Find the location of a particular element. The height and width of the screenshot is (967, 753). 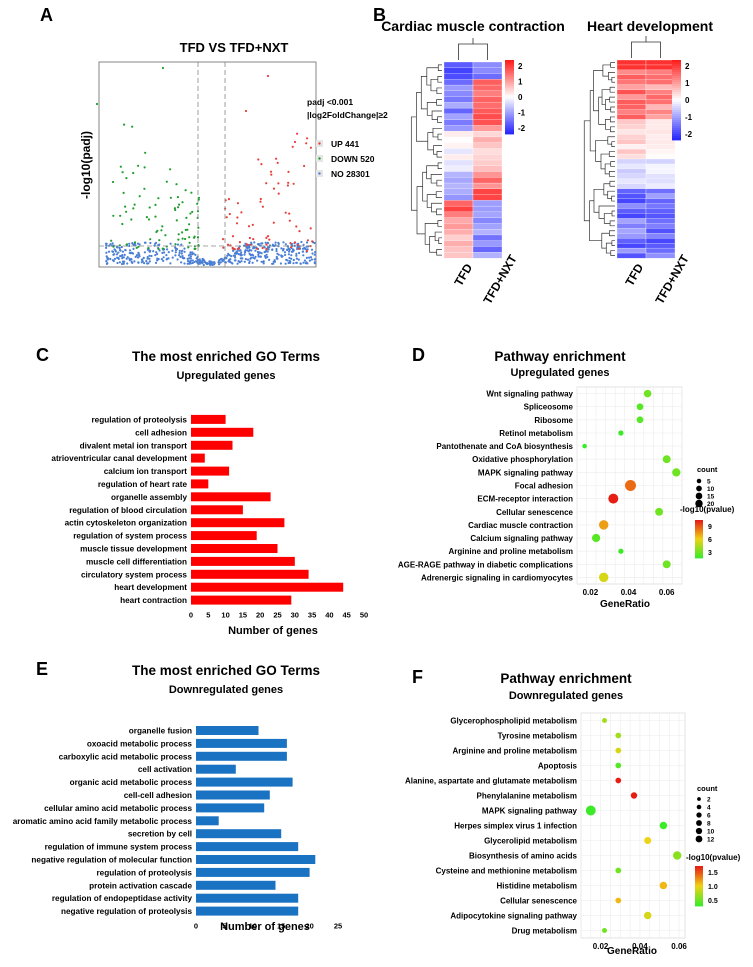

pvalue-colorbar-tick: 1.0 is located at coordinates (713, 887).